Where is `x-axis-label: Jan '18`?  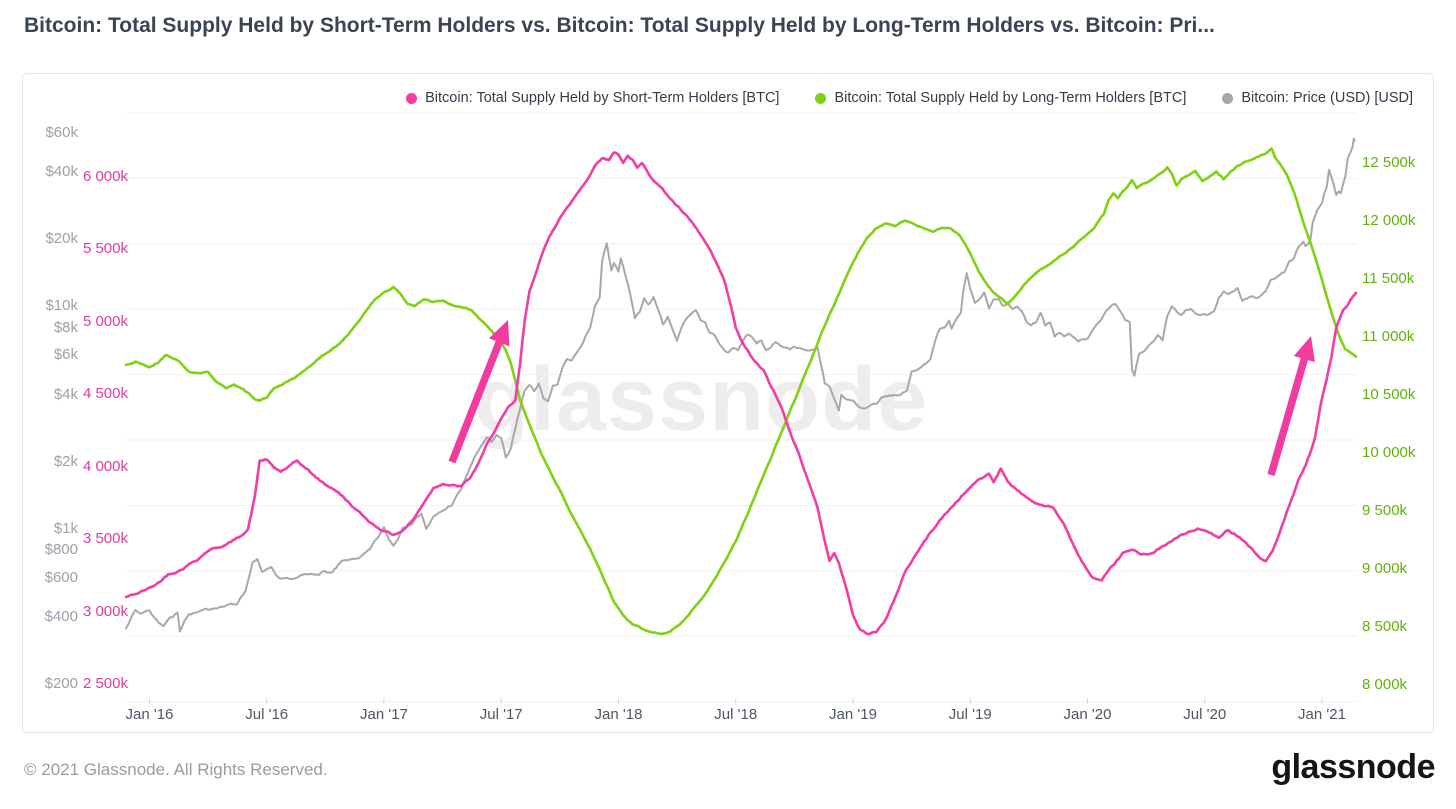
x-axis-label: Jan '18 is located at coordinates (618, 714).